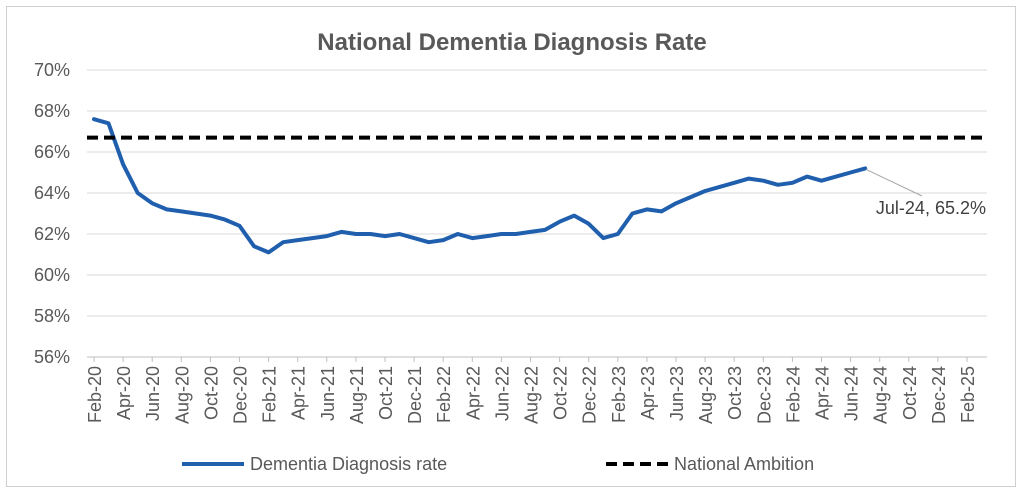  I want to click on chart-title: National Dementia Diagnosis Rate, so click(511, 42).